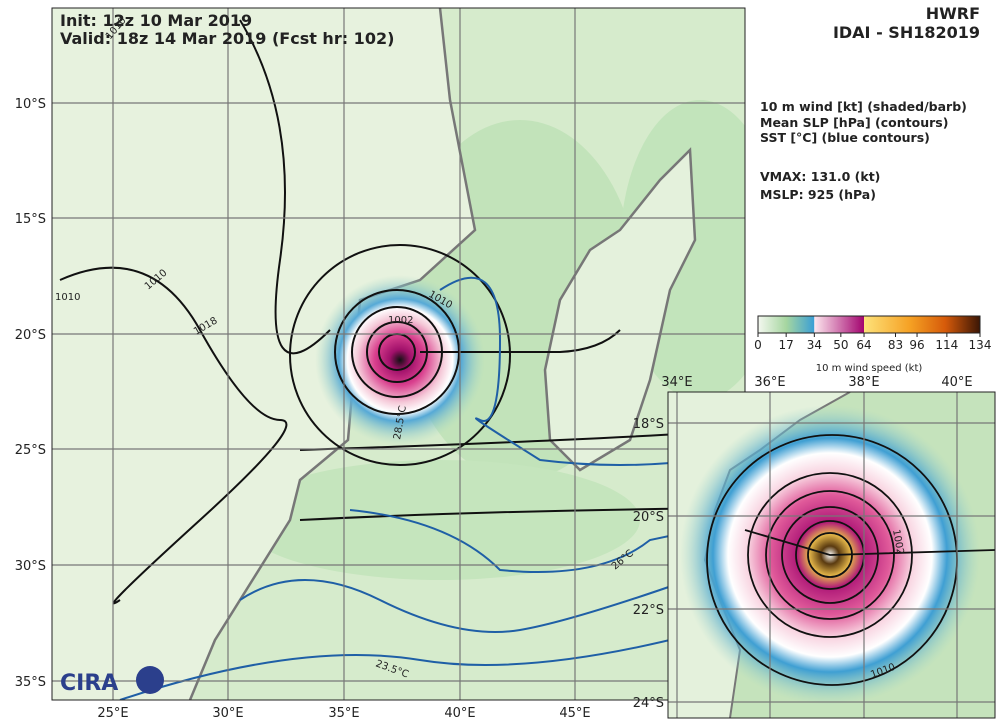 The width and height of the screenshot is (1000, 726). Describe the element at coordinates (863, 106) in the screenshot. I see `legend-line: 10 m wind [kt] (shaded/barb)` at that location.